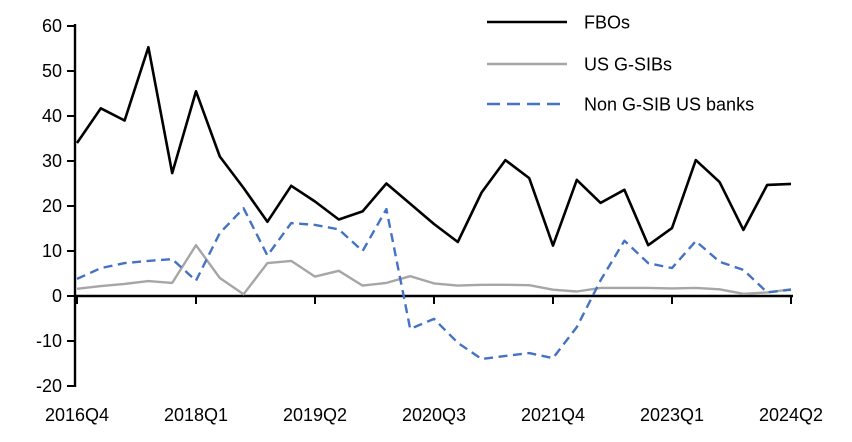 The image size is (852, 442). Describe the element at coordinates (434, 415) in the screenshot. I see `x-axis-tick-label: 2020Q3` at that location.